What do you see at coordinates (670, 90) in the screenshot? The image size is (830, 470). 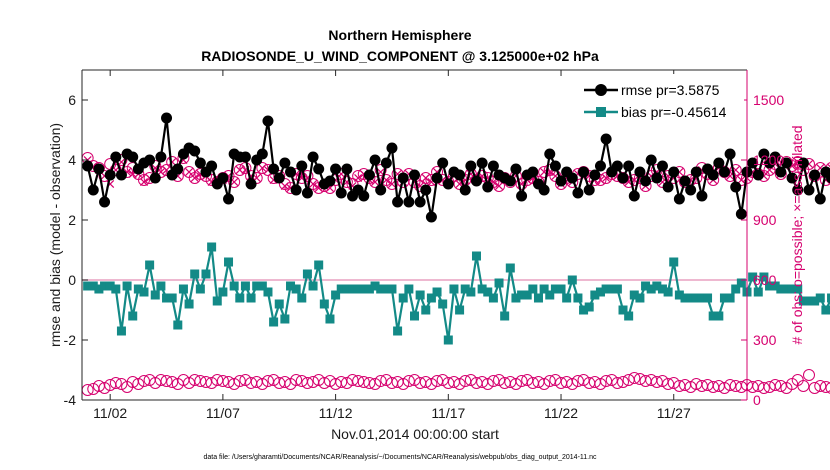 I see `legend-rmse-label: rmse pr=3.5875` at bounding box center [670, 90].